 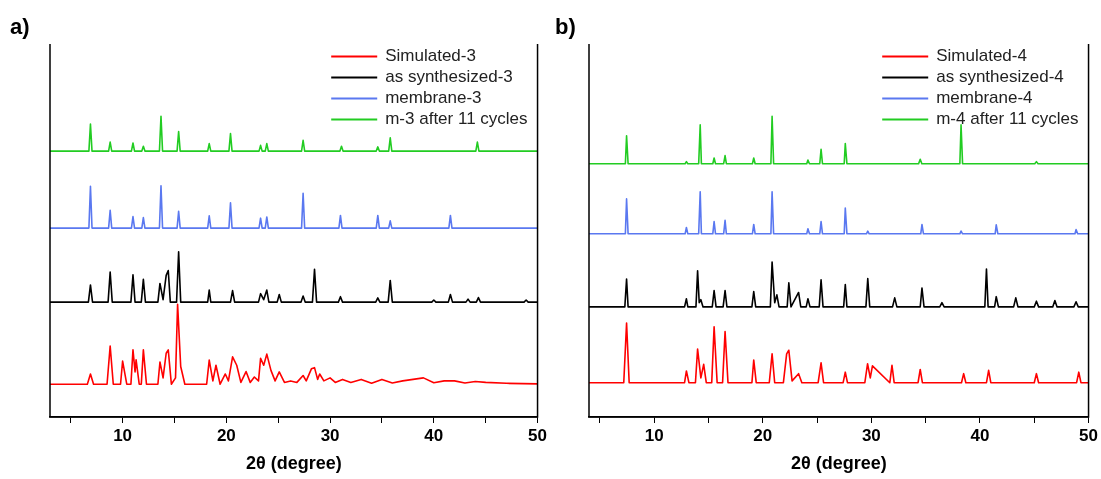 What do you see at coordinates (456, 119) in the screenshot?
I see `legend-label: m-3 after 11 cycles` at bounding box center [456, 119].